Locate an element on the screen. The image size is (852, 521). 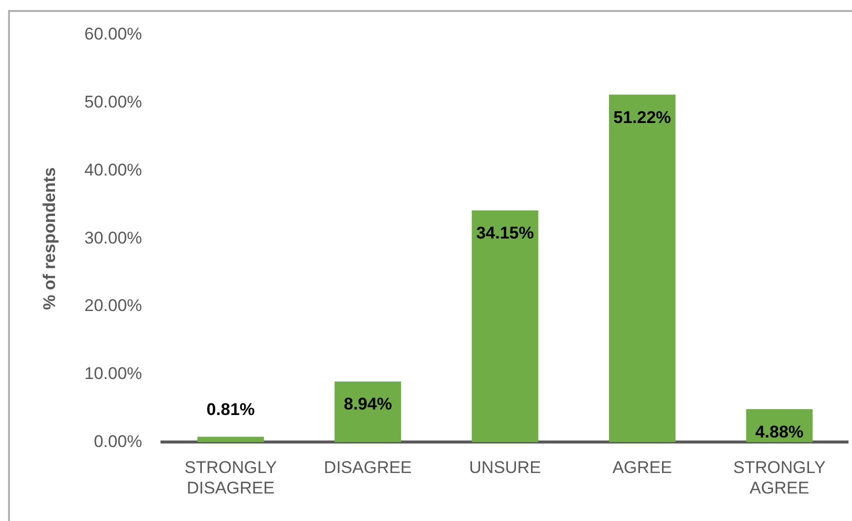
data-label: 4.88% is located at coordinates (779, 432).